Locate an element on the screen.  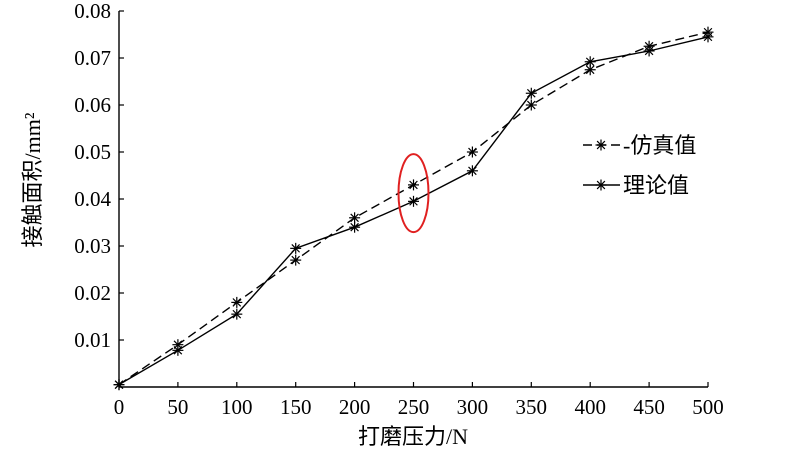
x-ticks: 0 50 100 150 200 250 300 350 400 450 500 is located at coordinates (419, 400).